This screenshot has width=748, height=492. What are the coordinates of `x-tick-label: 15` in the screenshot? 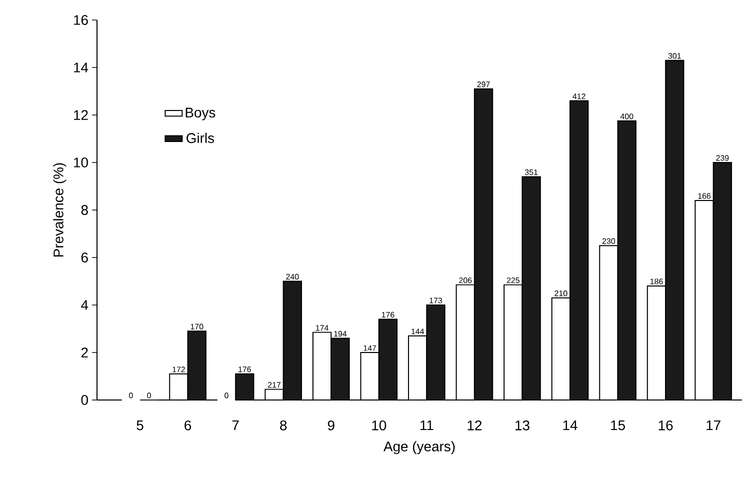 It's located at (618, 425).